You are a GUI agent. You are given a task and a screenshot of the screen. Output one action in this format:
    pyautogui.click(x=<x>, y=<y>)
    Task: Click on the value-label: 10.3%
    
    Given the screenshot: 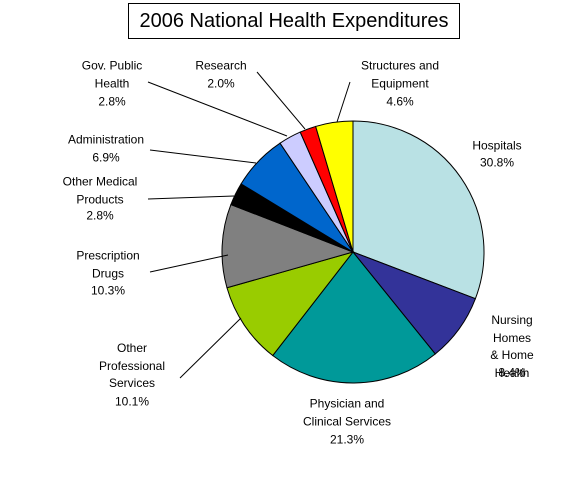 What is the action you would take?
    pyautogui.click(x=108, y=290)
    